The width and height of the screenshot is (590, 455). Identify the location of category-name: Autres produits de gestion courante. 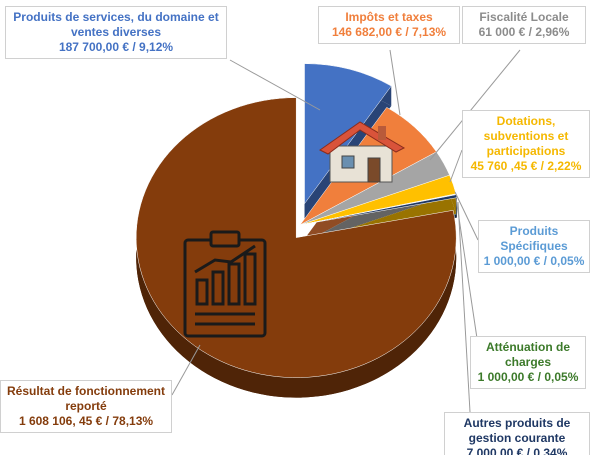
(517, 430).